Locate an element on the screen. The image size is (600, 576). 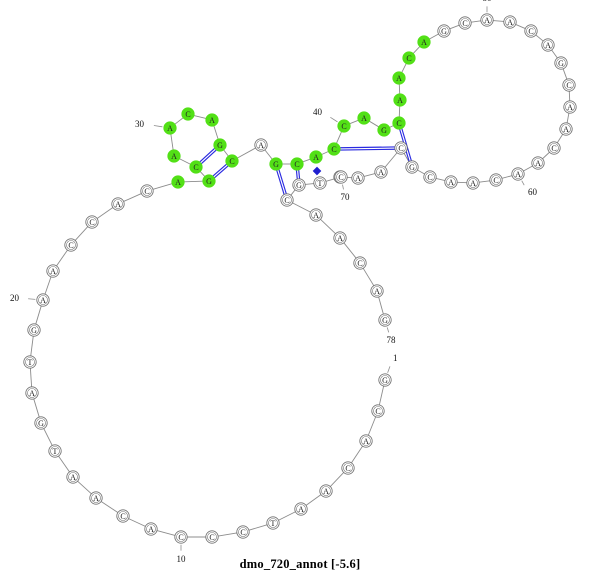
nucleotide-base-letter: G is located at coordinates (412, 167).